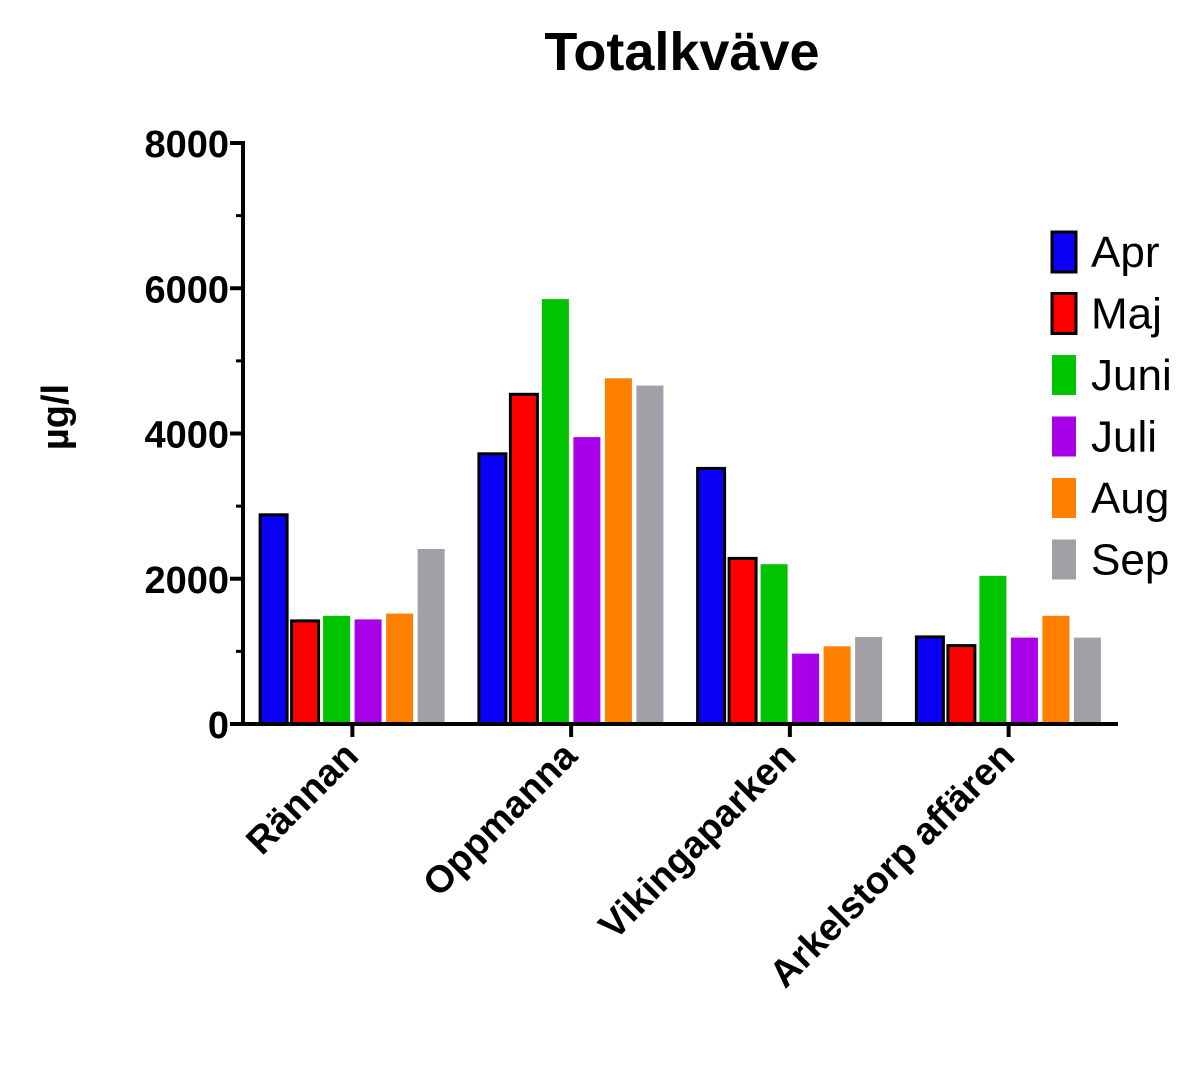 The height and width of the screenshot is (1069, 1200). Describe the element at coordinates (186, 436) in the screenshot. I see `y-tick-label: 4000` at that location.